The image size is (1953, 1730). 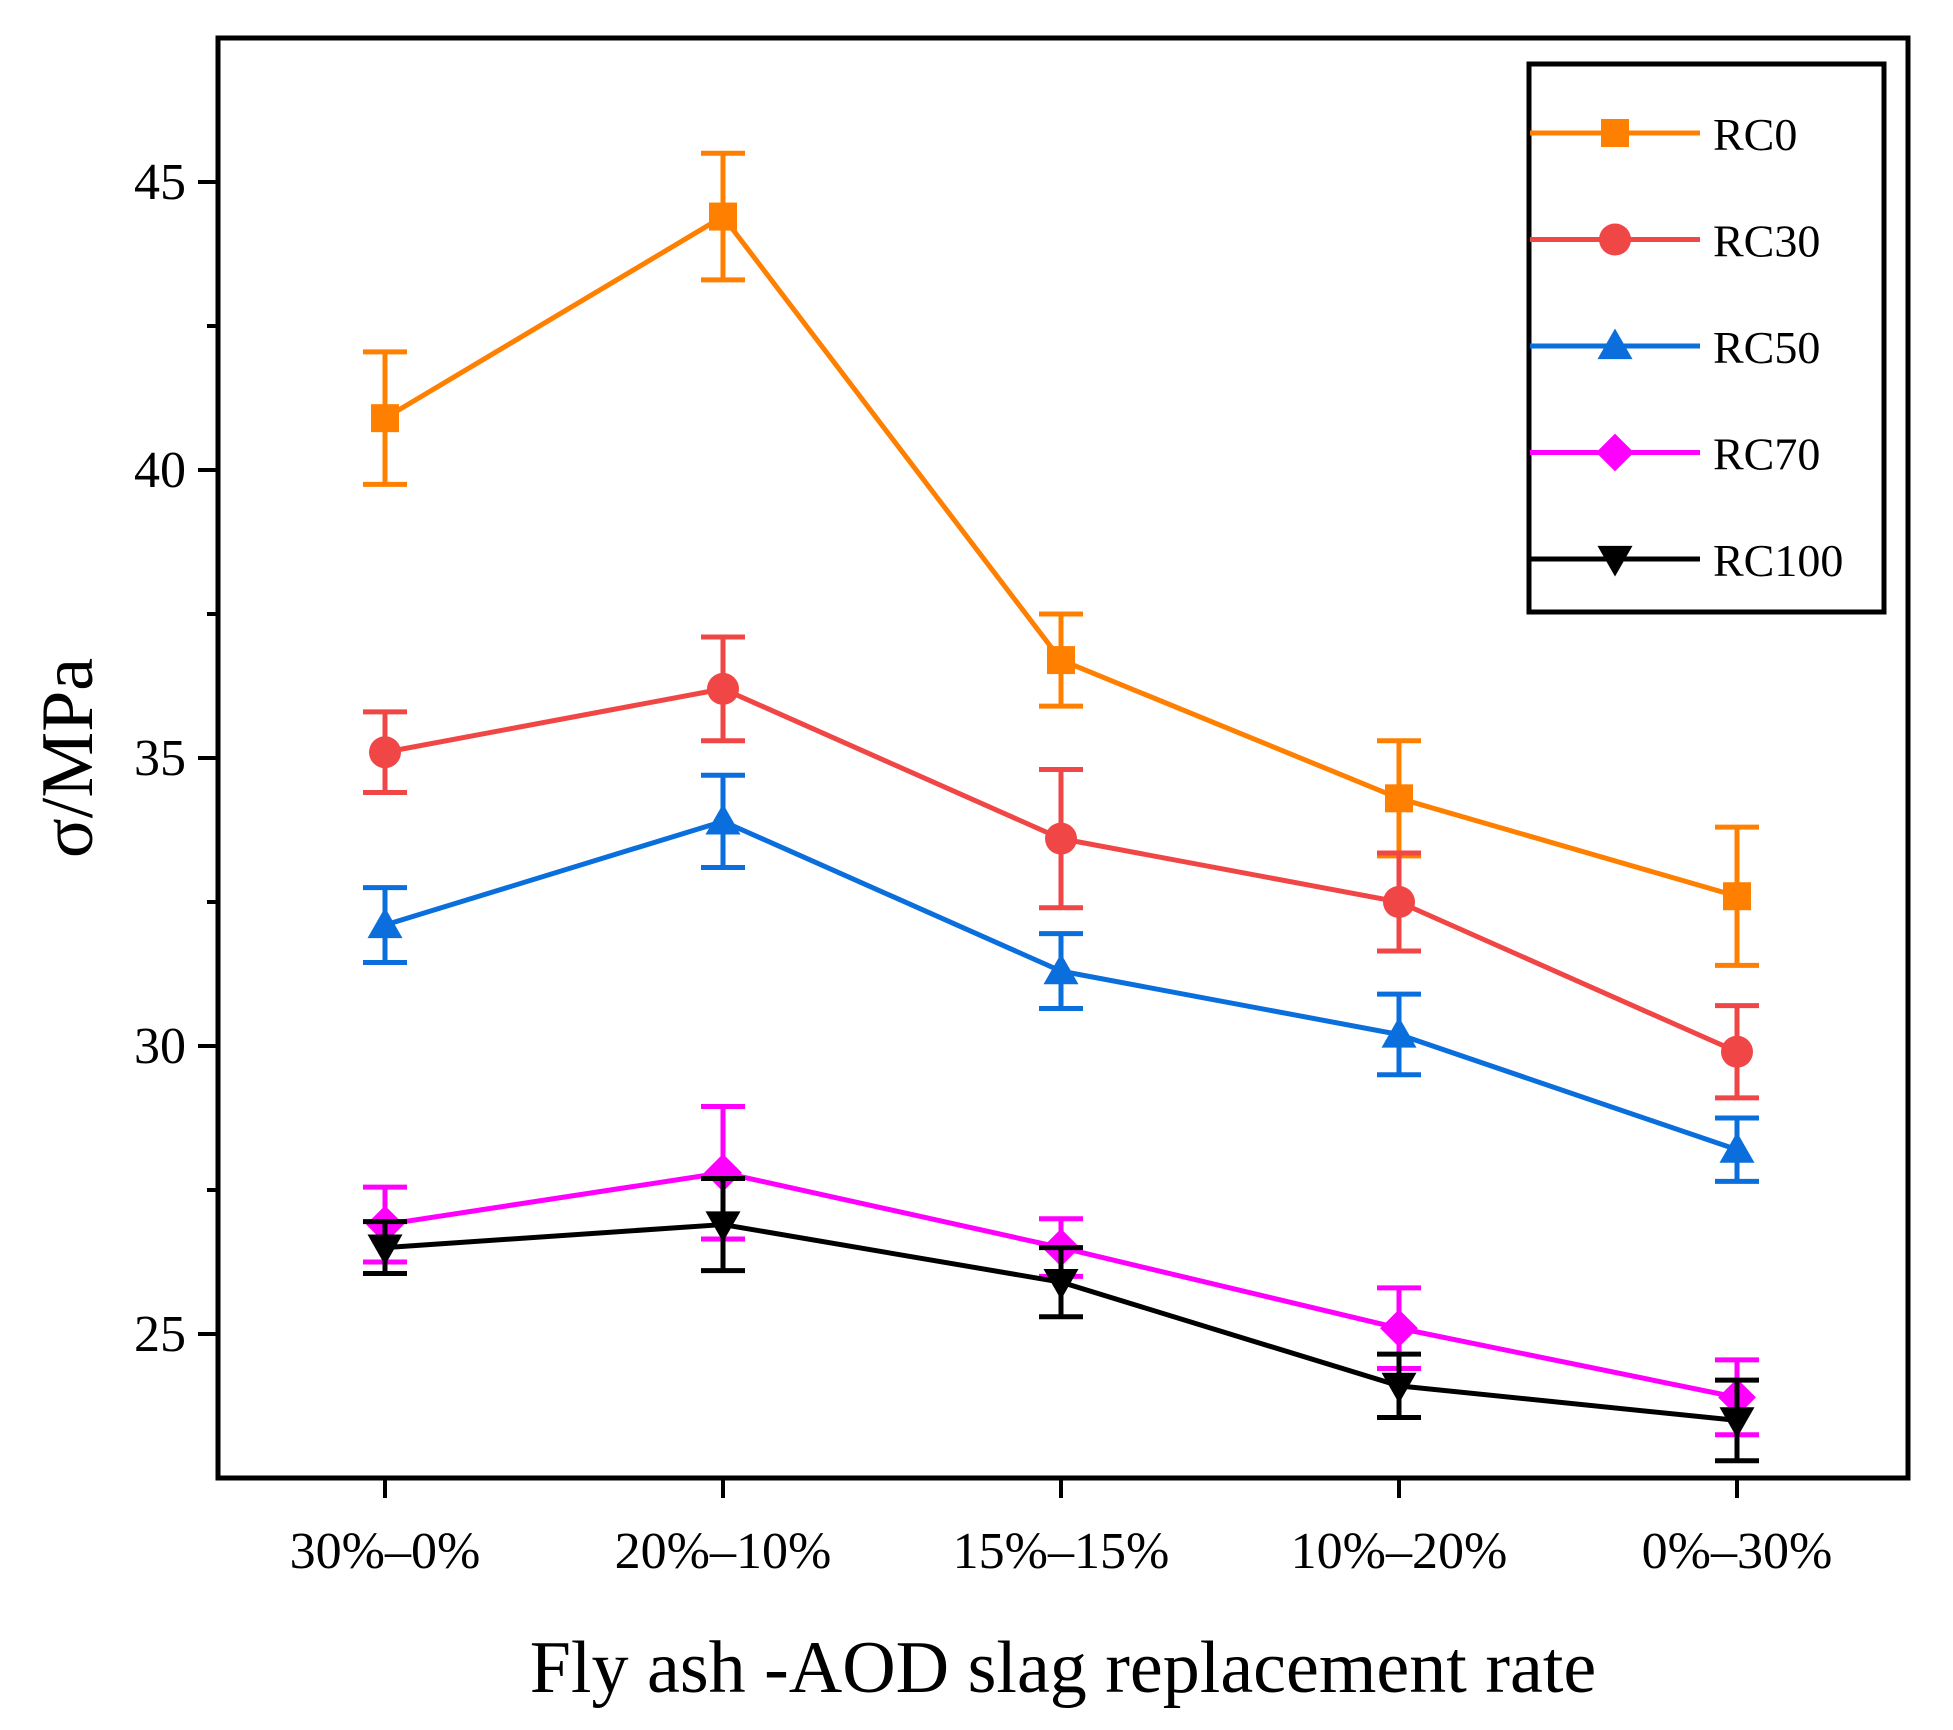 What do you see at coordinates (160, 1334) in the screenshot?
I see `y-tick-label: 25` at bounding box center [160, 1334].